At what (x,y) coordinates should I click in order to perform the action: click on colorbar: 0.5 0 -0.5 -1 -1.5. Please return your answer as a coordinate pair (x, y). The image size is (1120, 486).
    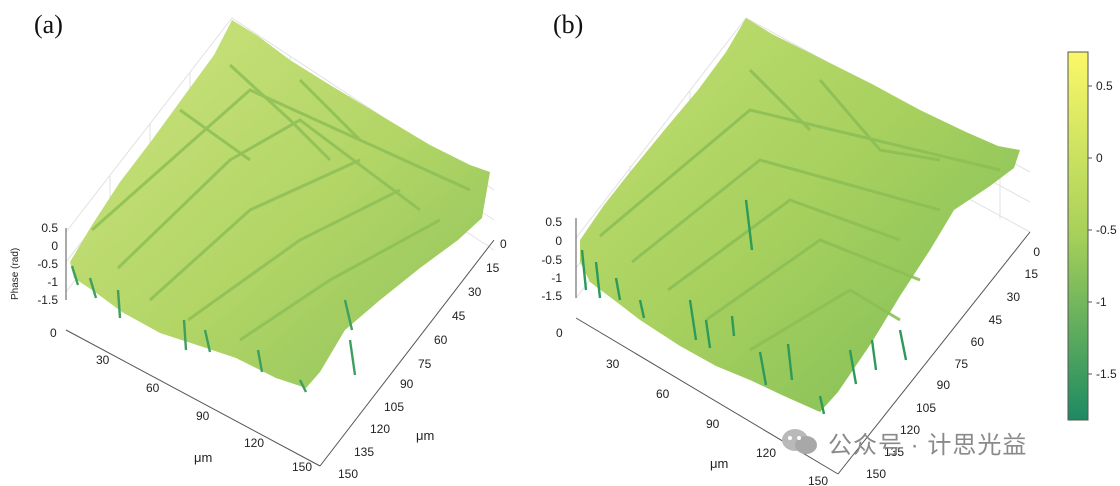
    Looking at the image, I should click on (1092, 236).